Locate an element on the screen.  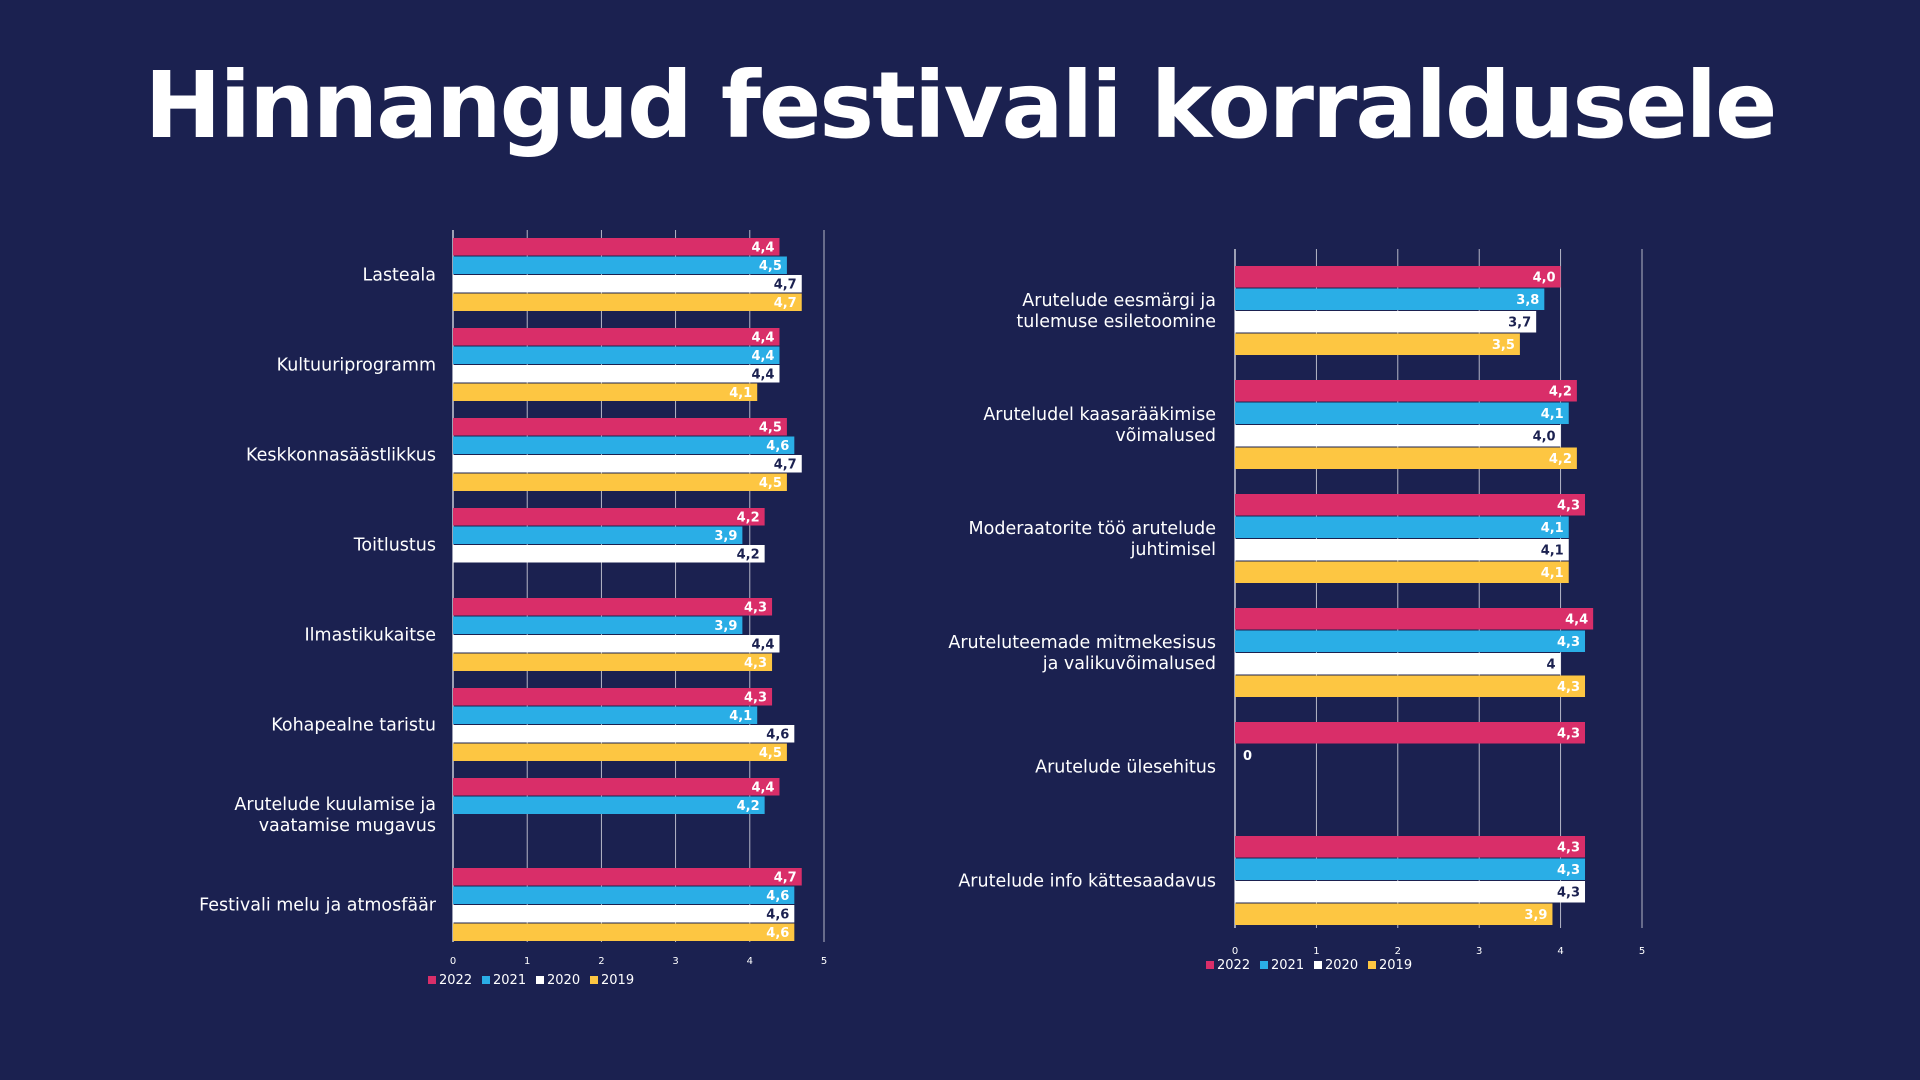
legend-label-2021: 2021 is located at coordinates (509, 980).